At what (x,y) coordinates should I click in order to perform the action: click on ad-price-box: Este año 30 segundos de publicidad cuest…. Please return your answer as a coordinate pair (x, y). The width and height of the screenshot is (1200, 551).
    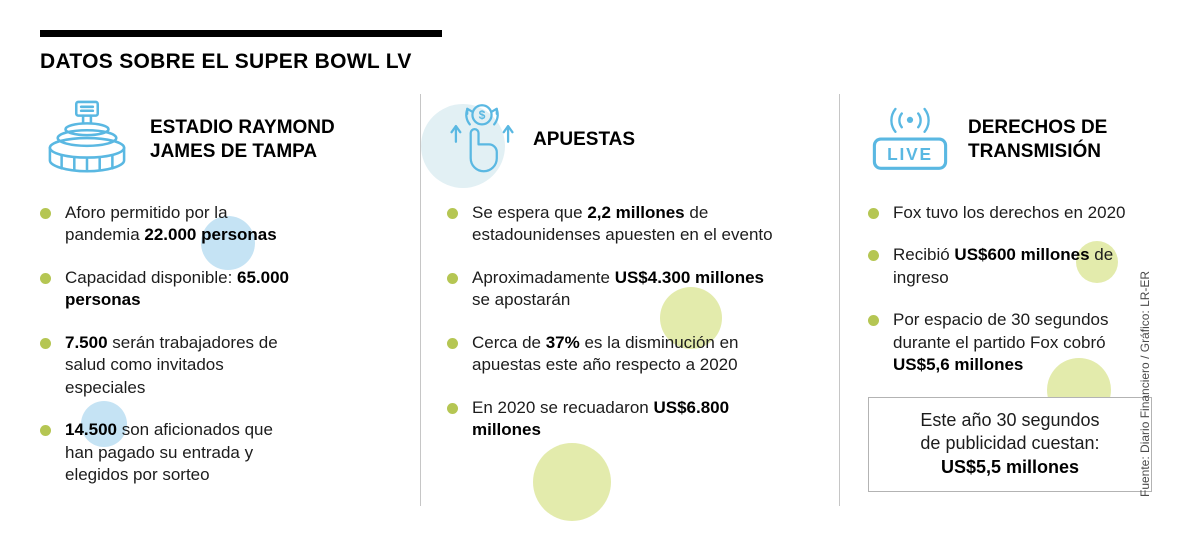
    Looking at the image, I should click on (1010, 444).